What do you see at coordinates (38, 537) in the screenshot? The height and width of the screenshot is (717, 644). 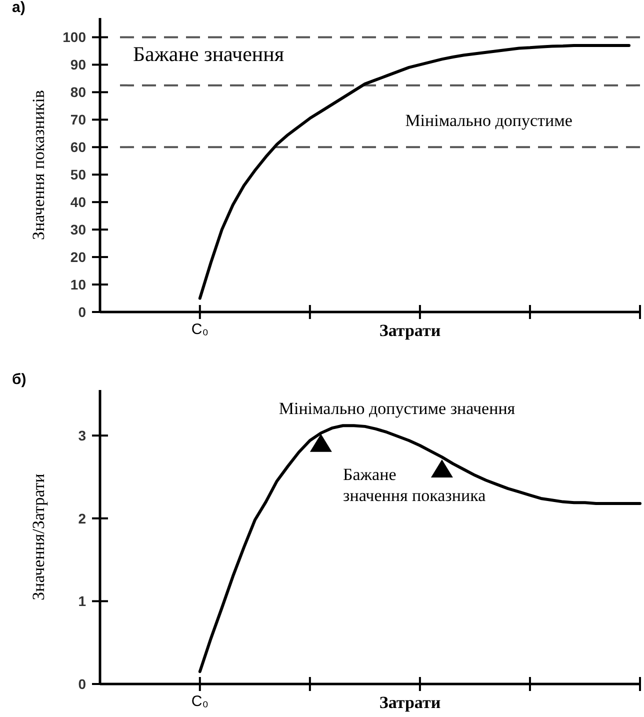 I see `y-axis-title: Значення/Затрати` at bounding box center [38, 537].